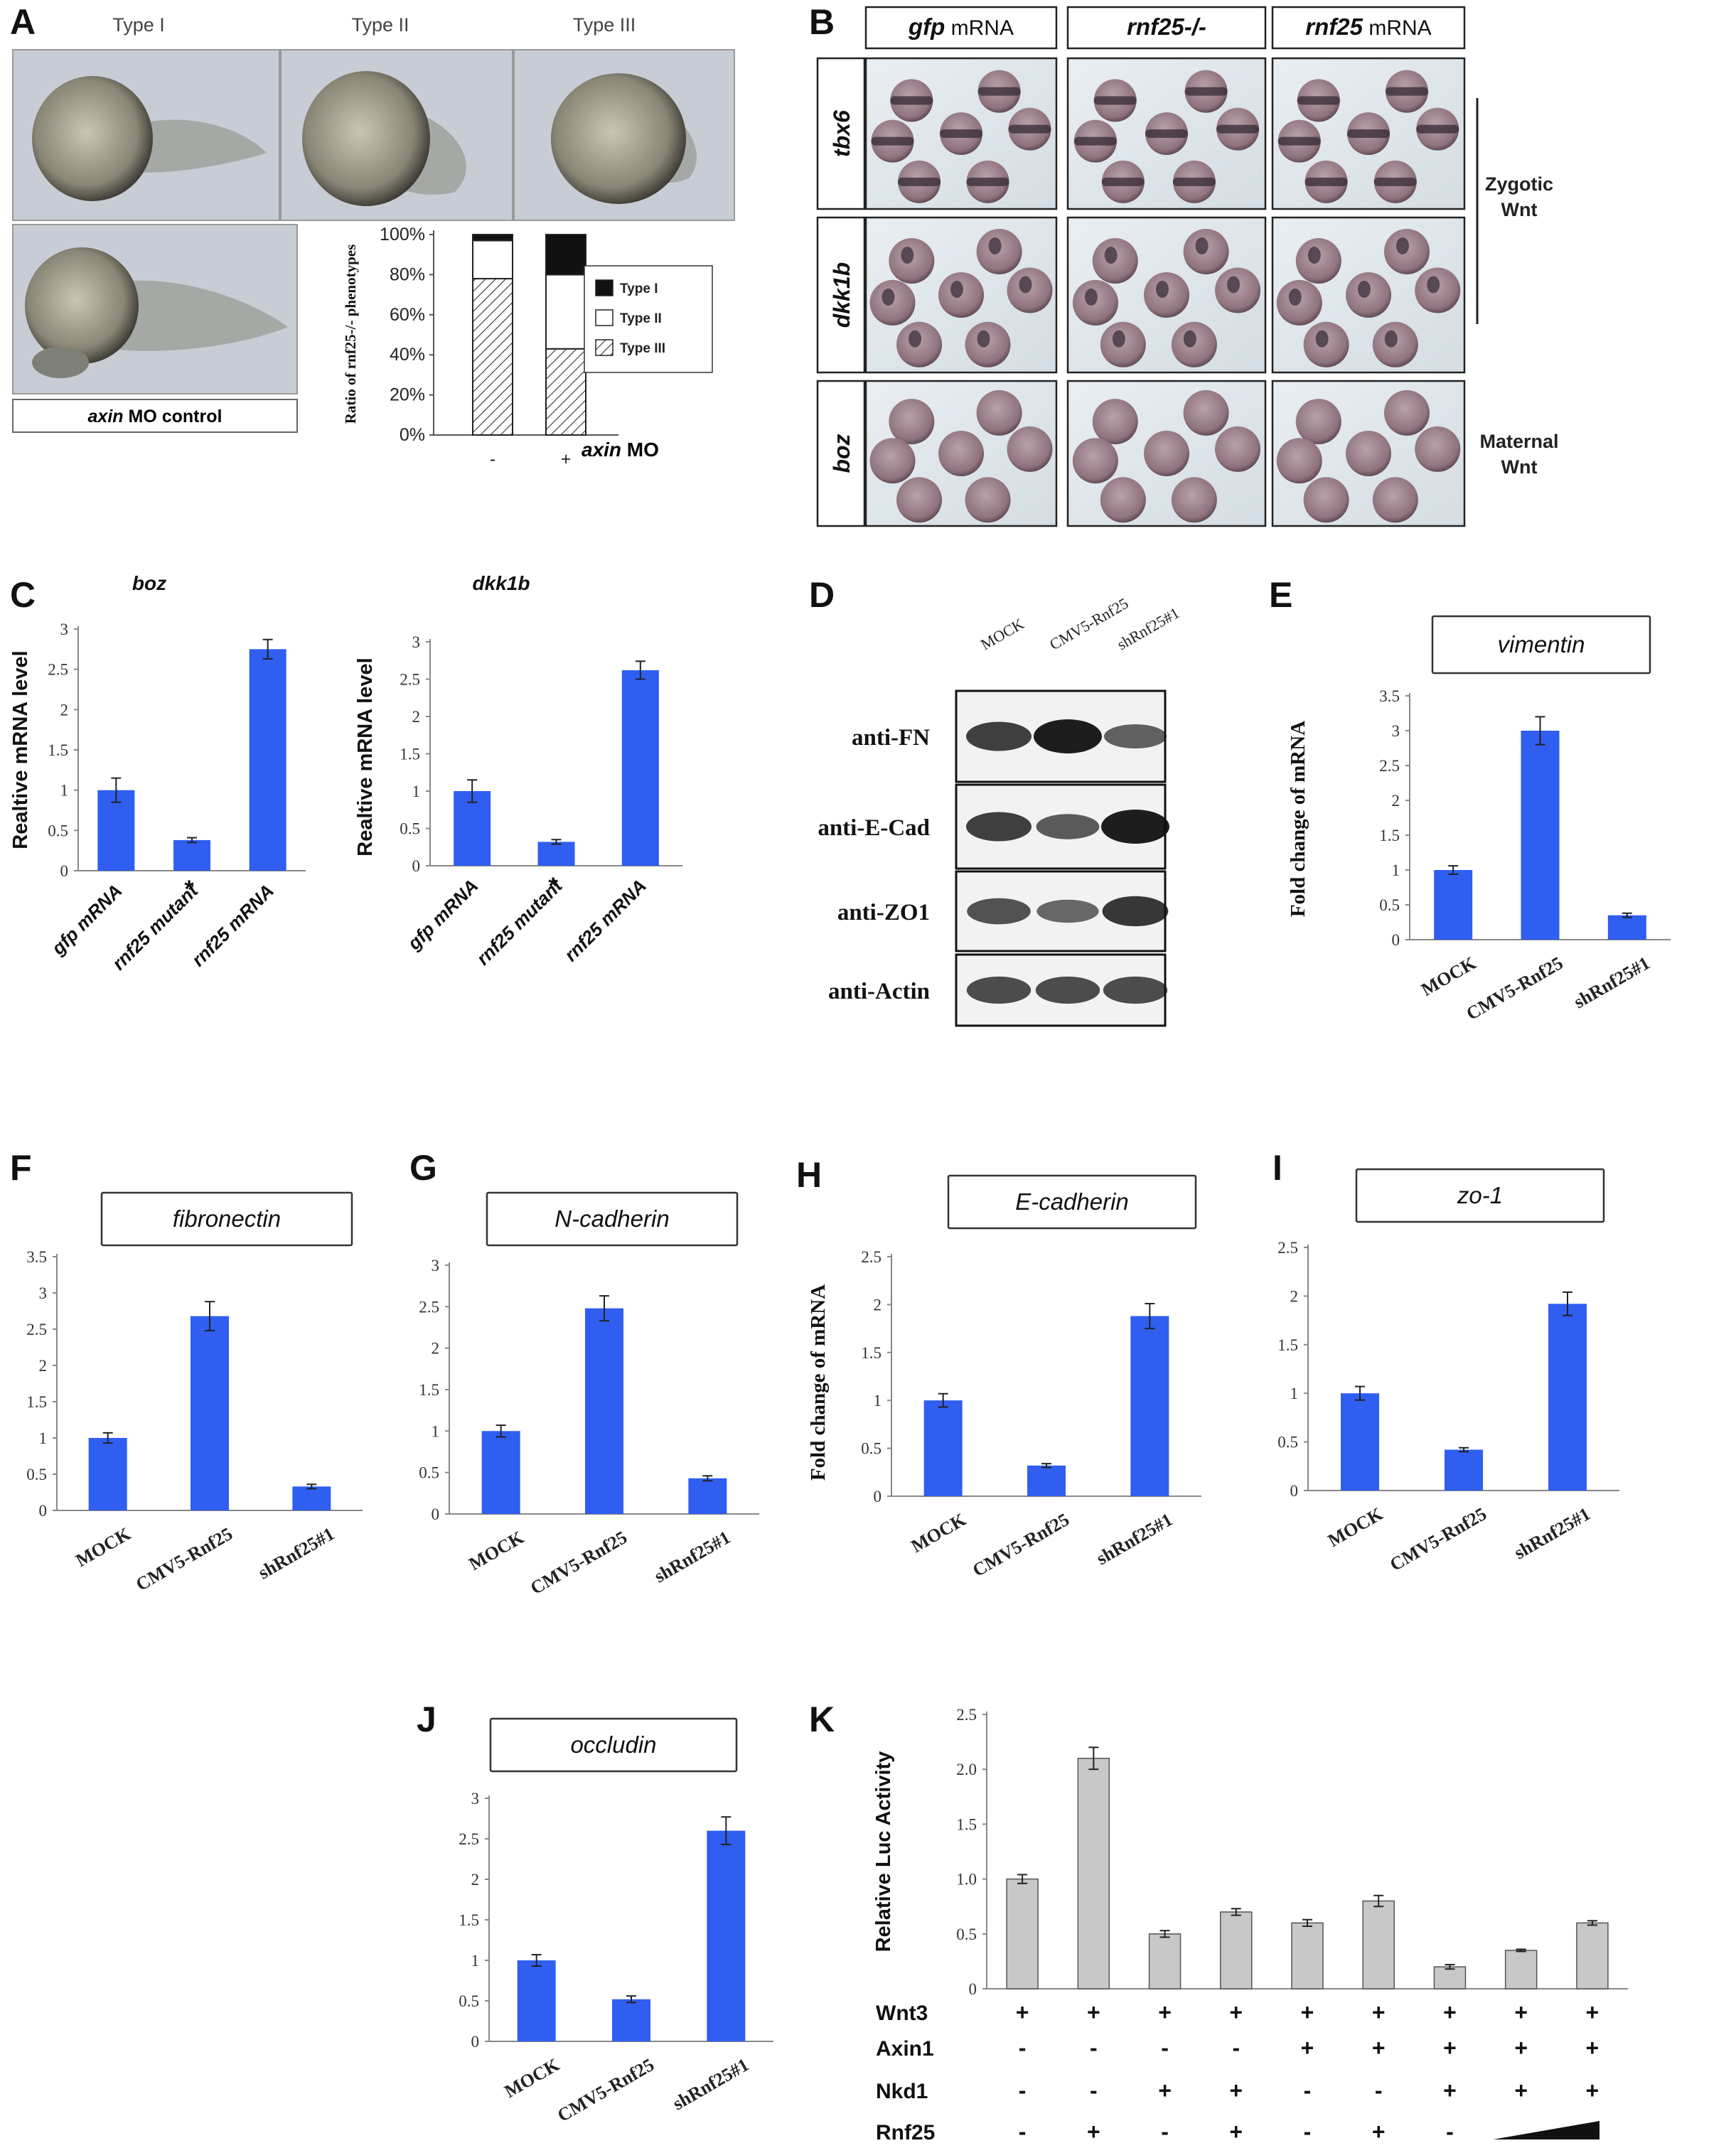 The width and height of the screenshot is (1736, 2148). What do you see at coordinates (21, 1168) in the screenshot?
I see `panel-label-f: F` at bounding box center [21, 1168].